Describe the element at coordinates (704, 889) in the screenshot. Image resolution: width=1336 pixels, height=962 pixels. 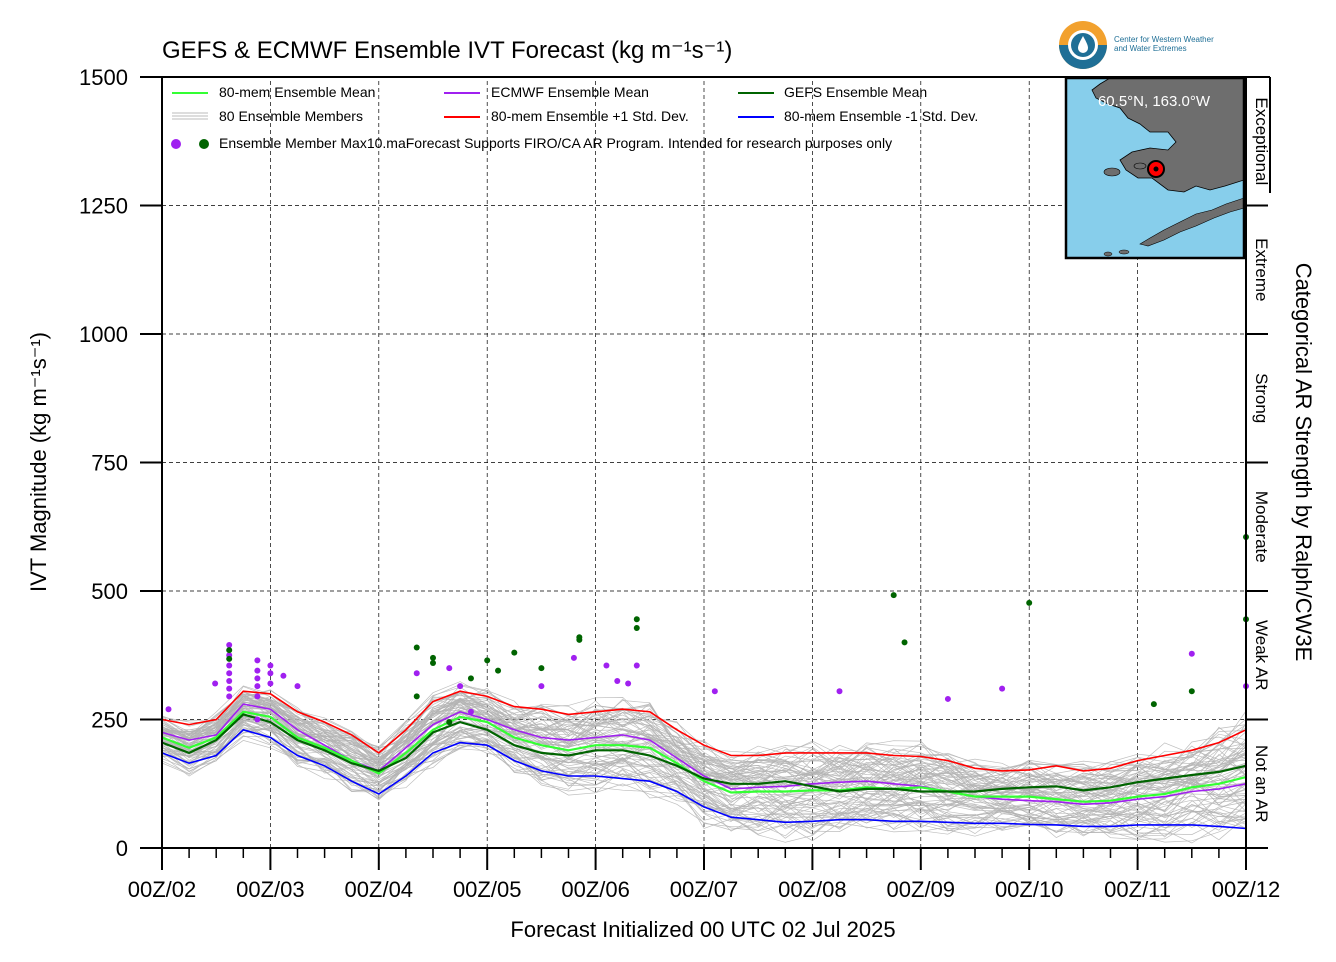
I see `x-tick-label: 00Z/07` at that location.